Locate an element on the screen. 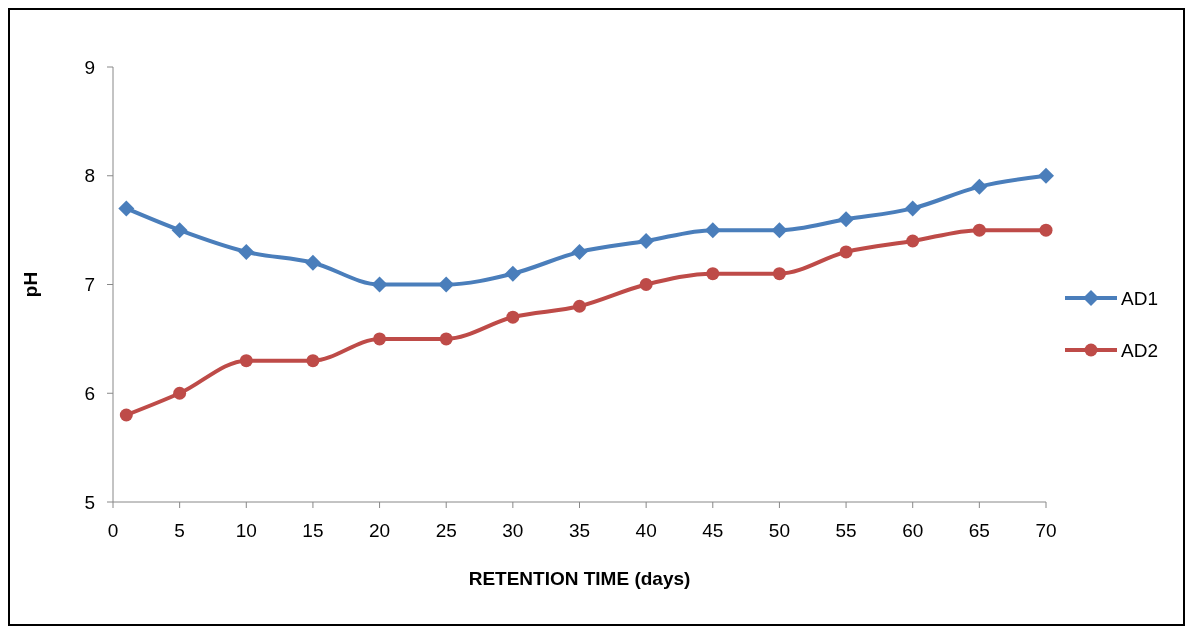  x-tick-label: 15 is located at coordinates (313, 530).